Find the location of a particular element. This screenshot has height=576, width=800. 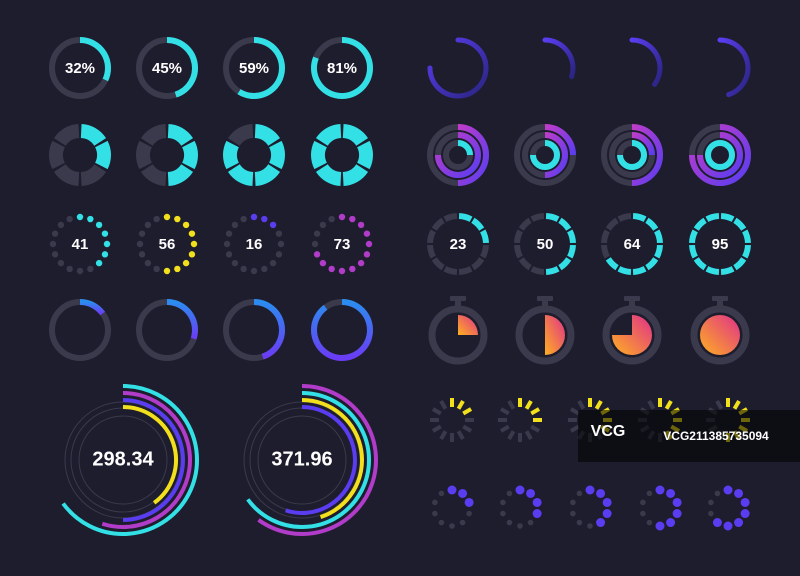

watermark-box is located at coordinates (689, 436).